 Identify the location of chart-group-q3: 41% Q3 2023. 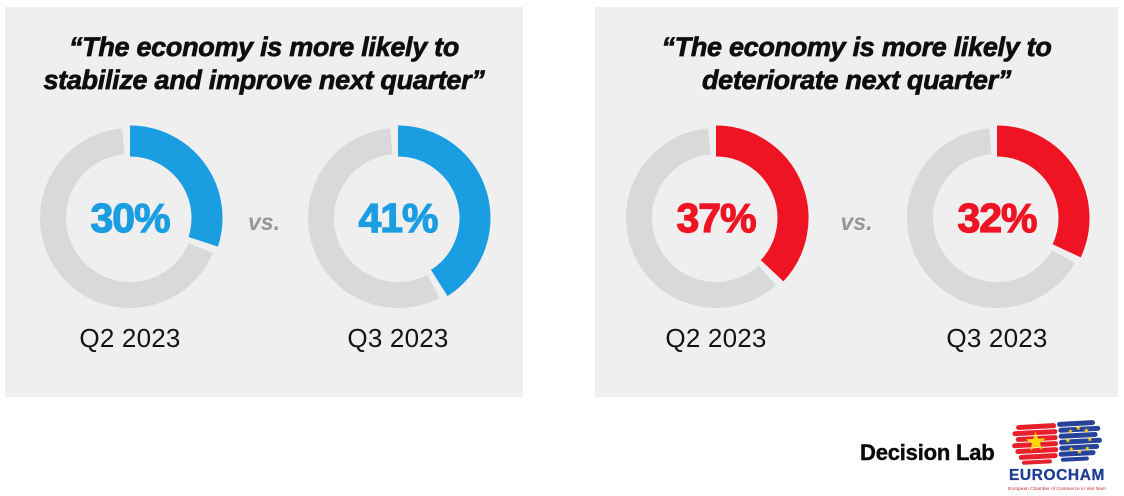
(398, 239).